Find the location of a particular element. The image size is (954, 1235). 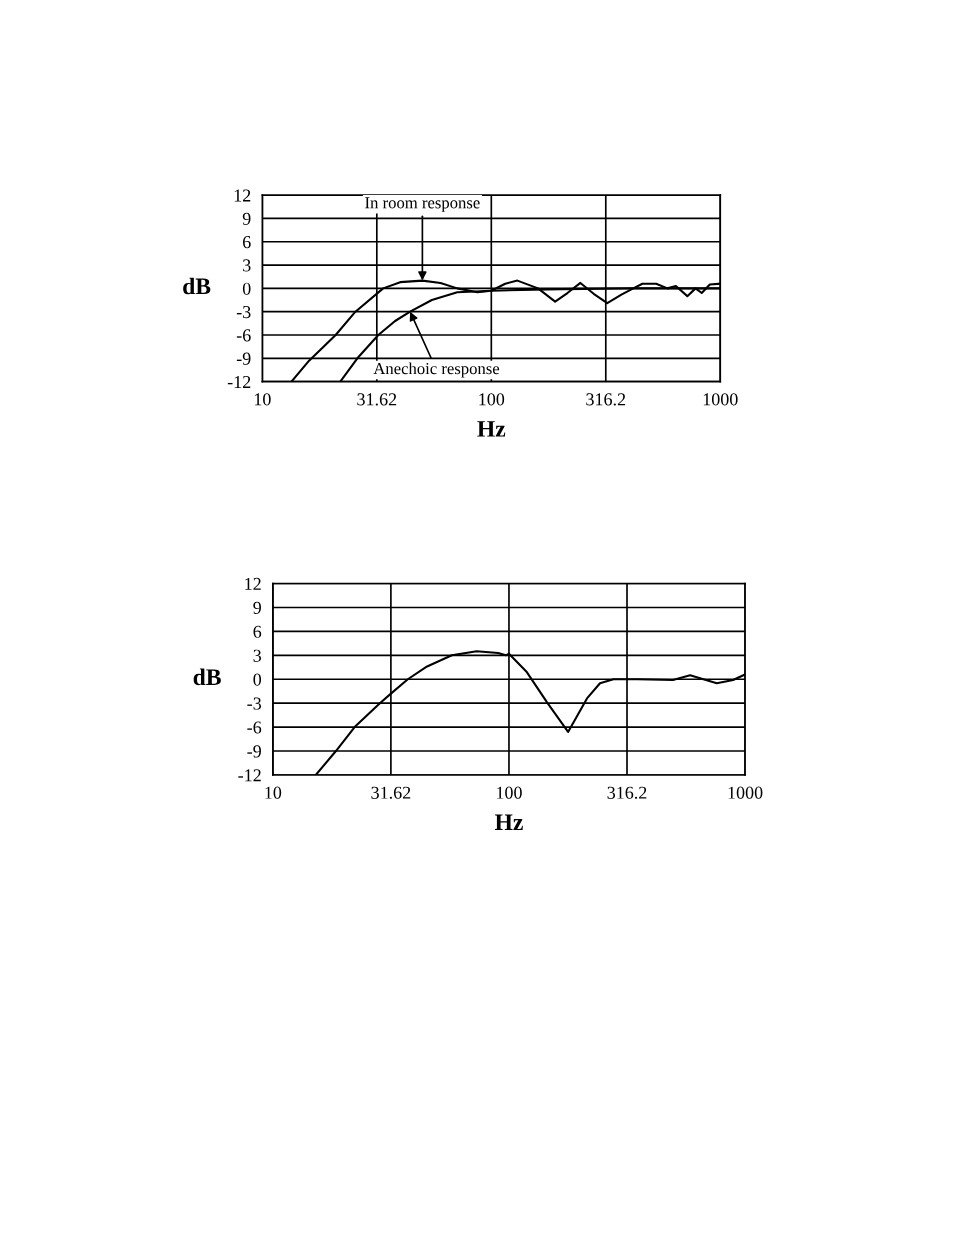

annotation: In room response is located at coordinates (422, 204).